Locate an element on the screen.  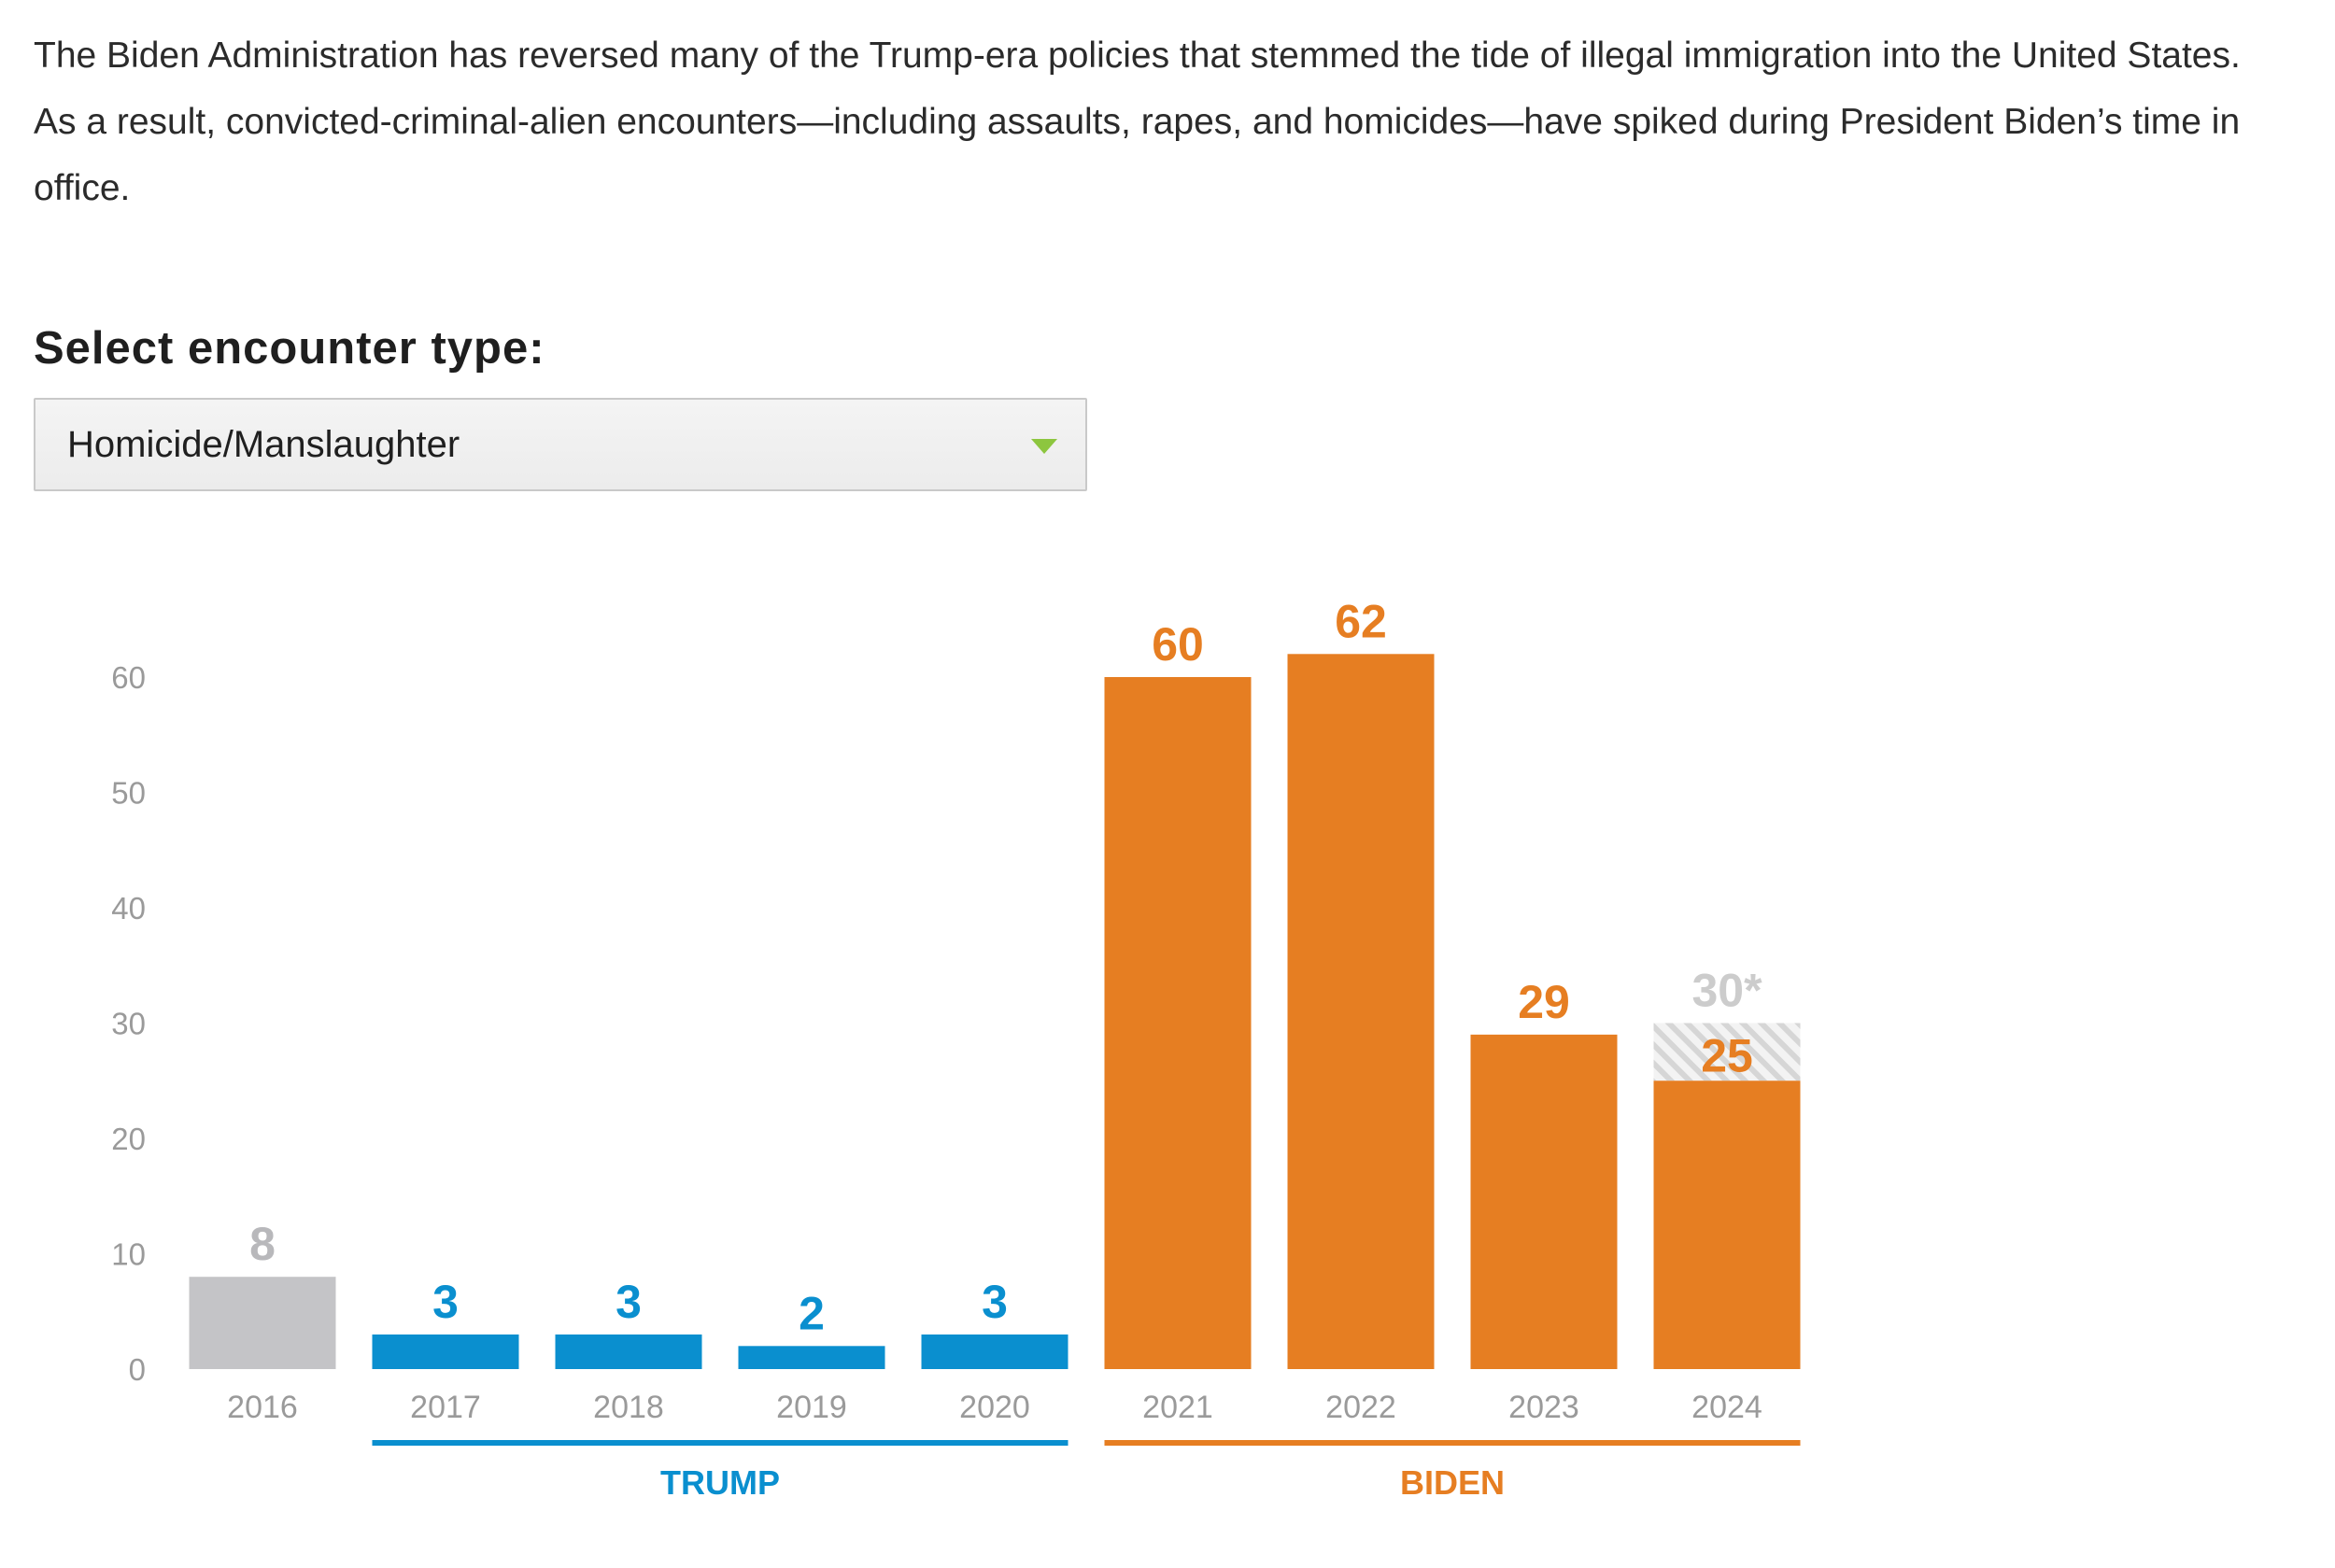
x-tick-label: 2022 is located at coordinates (1361, 1407).